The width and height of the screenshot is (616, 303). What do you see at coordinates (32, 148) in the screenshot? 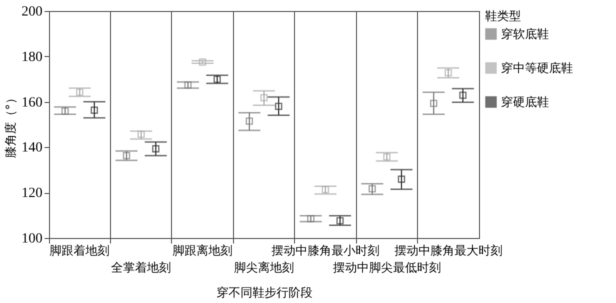
I see `y-tick-label: 140` at bounding box center [32, 148].